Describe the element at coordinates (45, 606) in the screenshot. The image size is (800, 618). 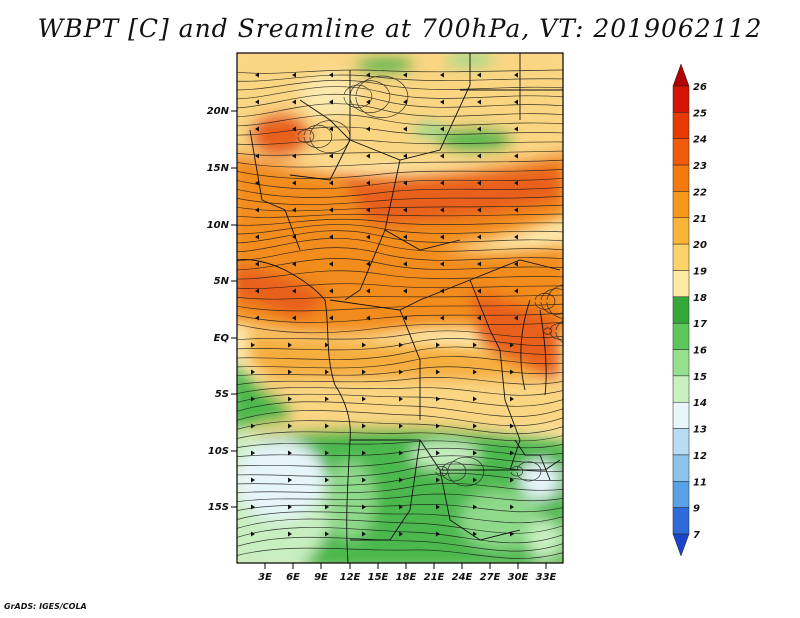
I see `grads-credit: GrADS: IGES/COLA` at that location.